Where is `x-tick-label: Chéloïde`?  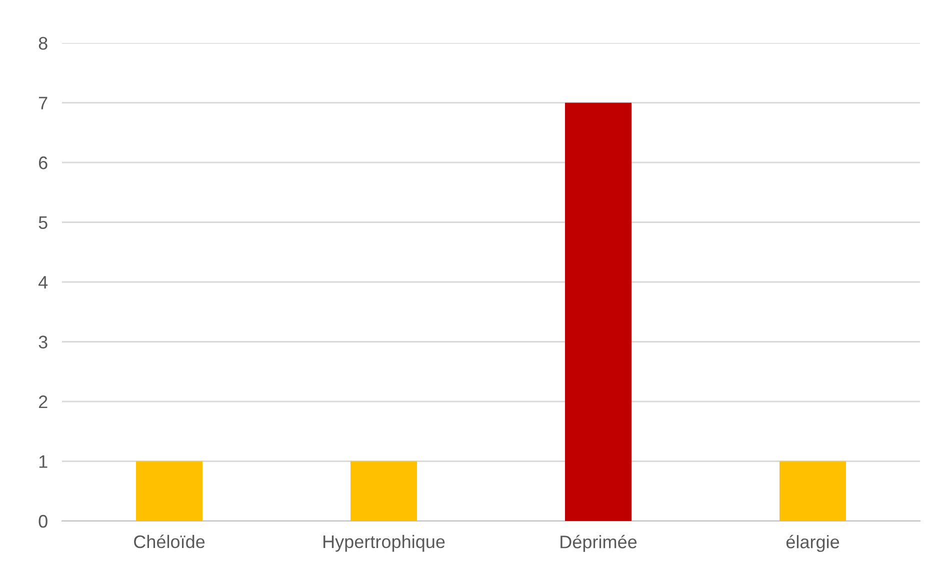 x-tick-label: Chéloïde is located at coordinates (169, 541).